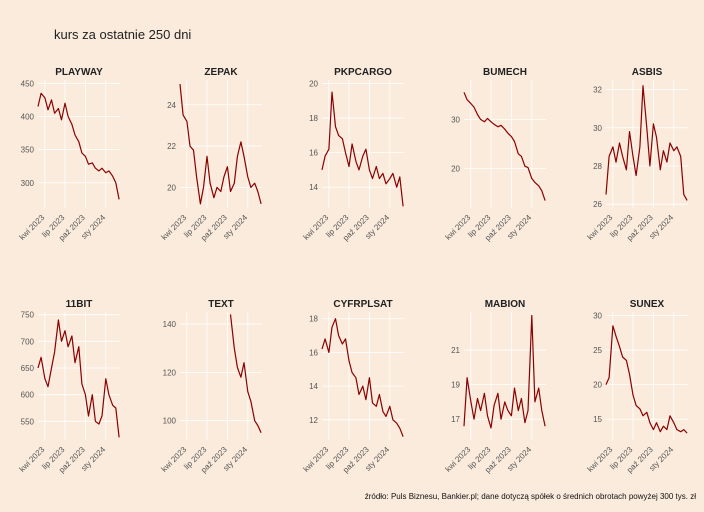  Describe the element at coordinates (313, 420) in the screenshot. I see `y-tick-label: 12` at that location.